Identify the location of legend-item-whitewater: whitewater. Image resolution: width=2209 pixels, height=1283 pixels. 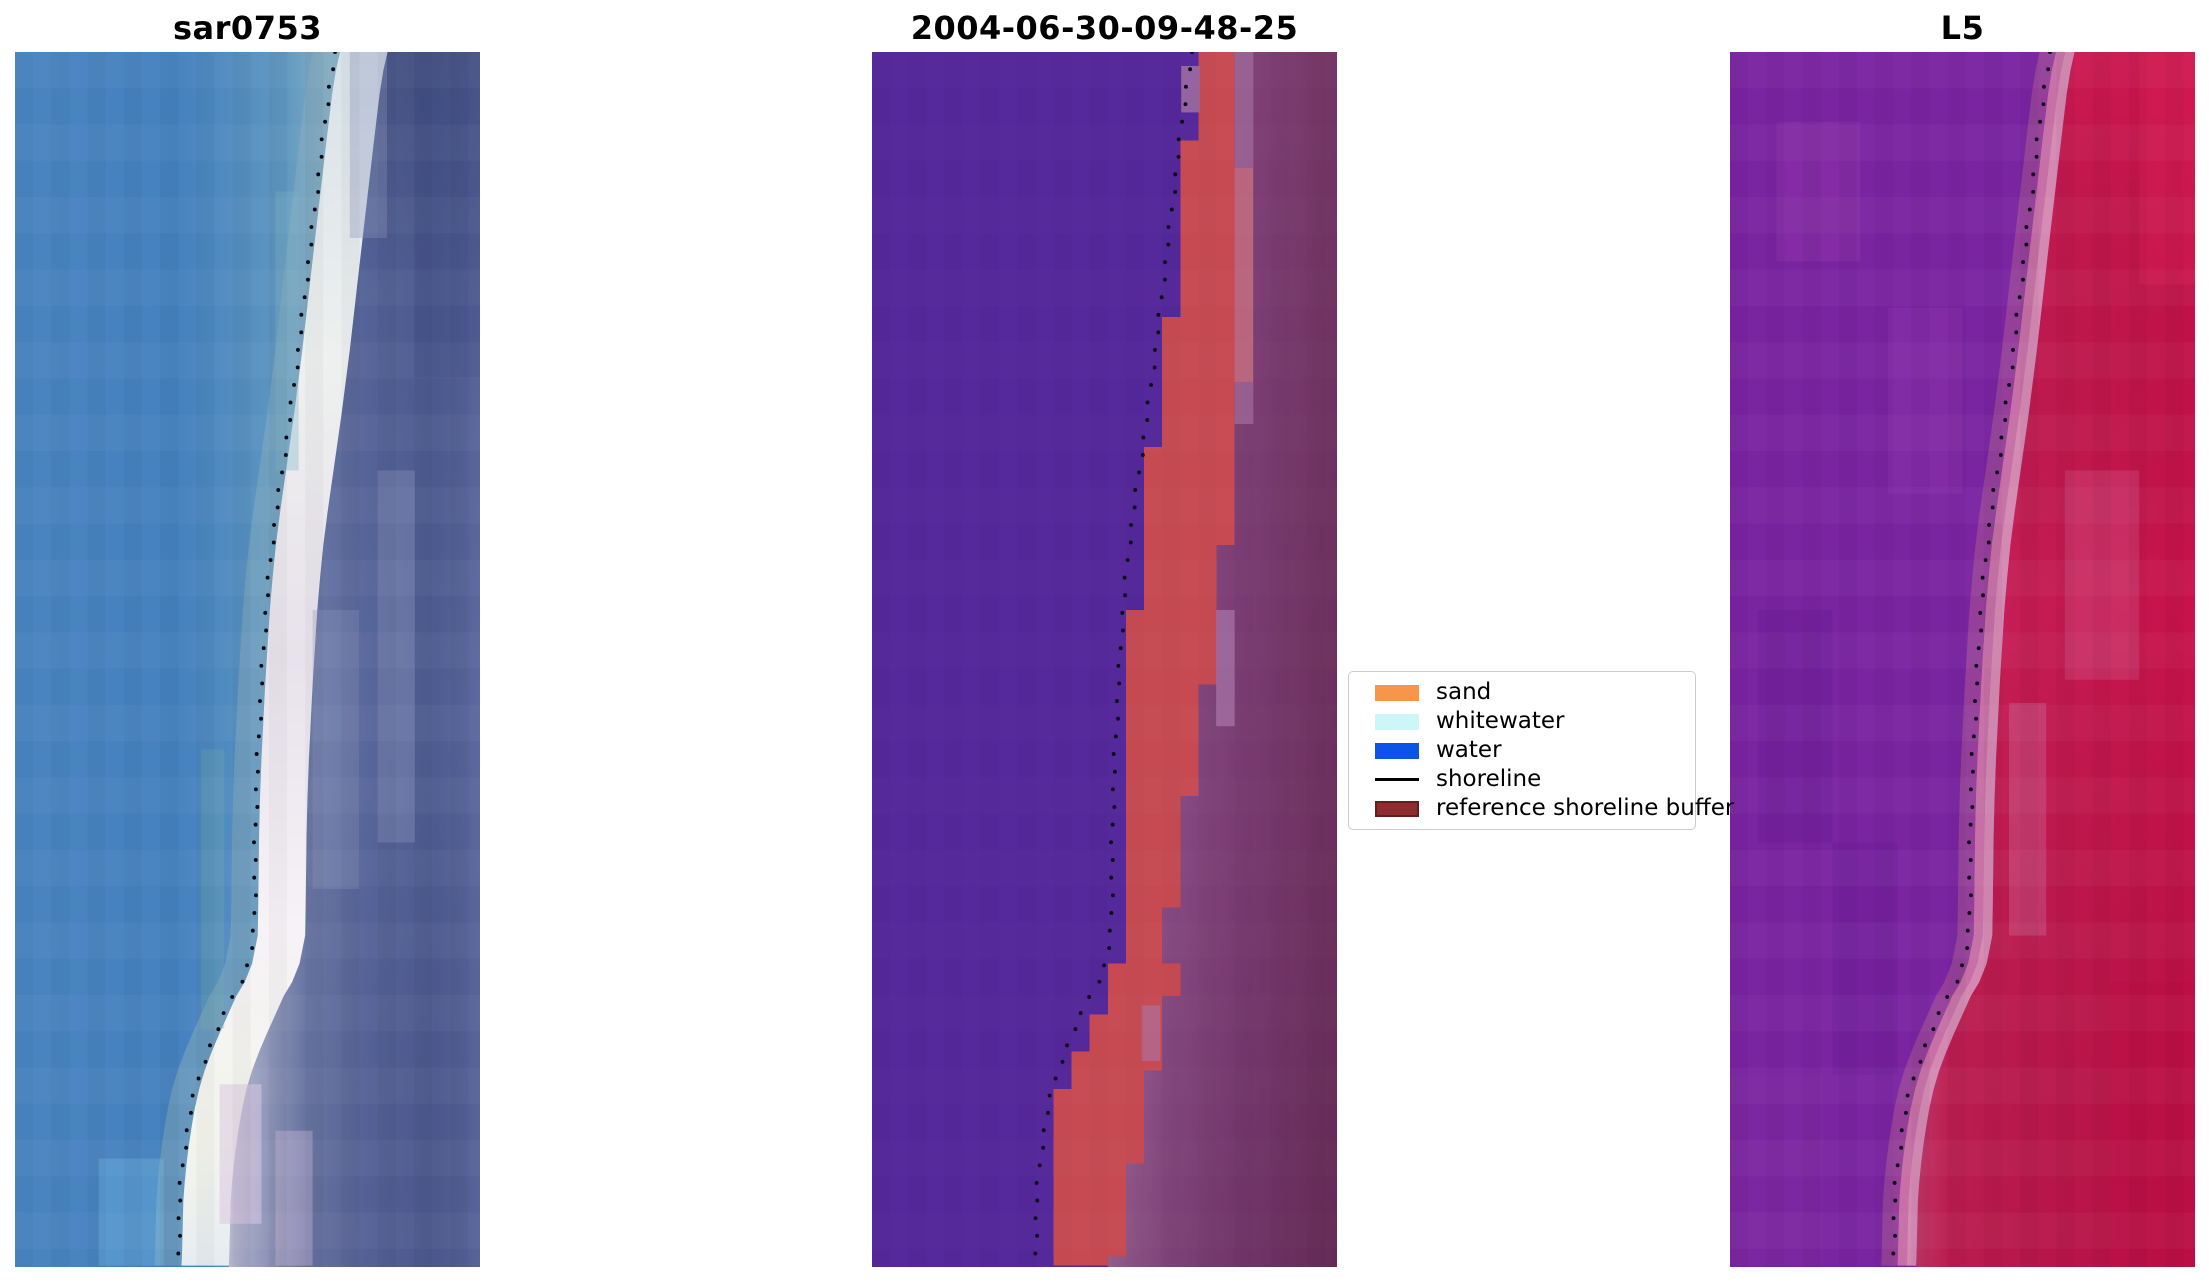
(1530, 721).